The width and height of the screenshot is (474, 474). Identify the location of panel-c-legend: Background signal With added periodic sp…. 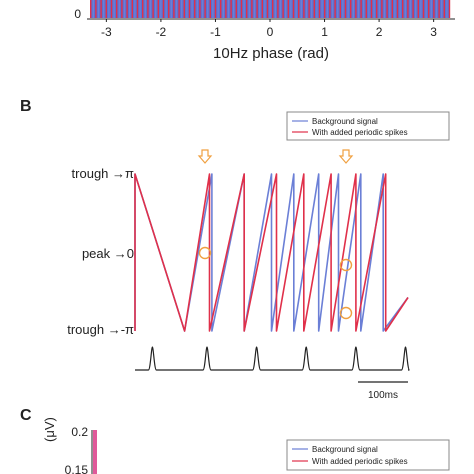
(368, 455).